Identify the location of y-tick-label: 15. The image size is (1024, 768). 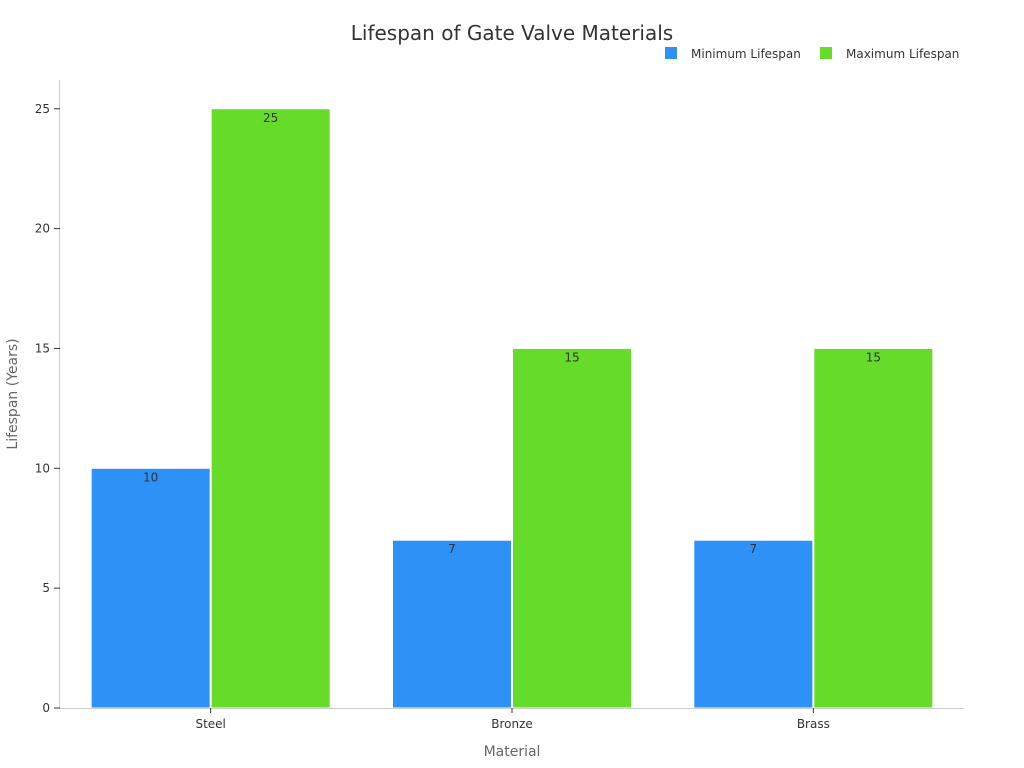
(42, 348).